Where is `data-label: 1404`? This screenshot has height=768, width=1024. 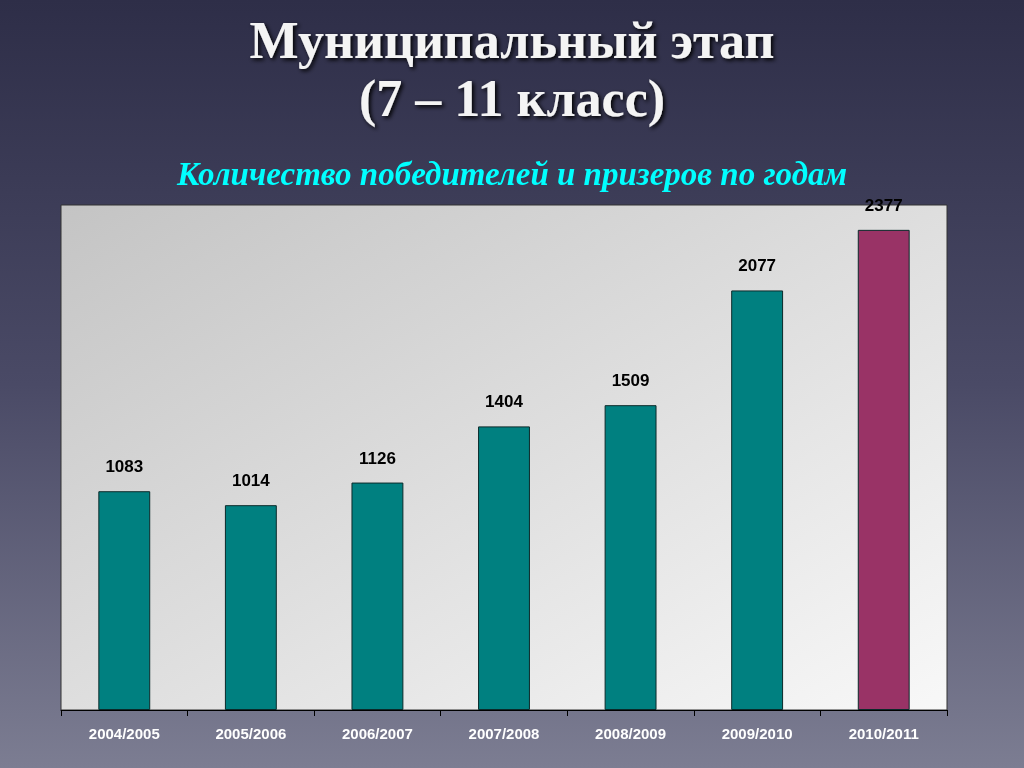 data-label: 1404 is located at coordinates (504, 402).